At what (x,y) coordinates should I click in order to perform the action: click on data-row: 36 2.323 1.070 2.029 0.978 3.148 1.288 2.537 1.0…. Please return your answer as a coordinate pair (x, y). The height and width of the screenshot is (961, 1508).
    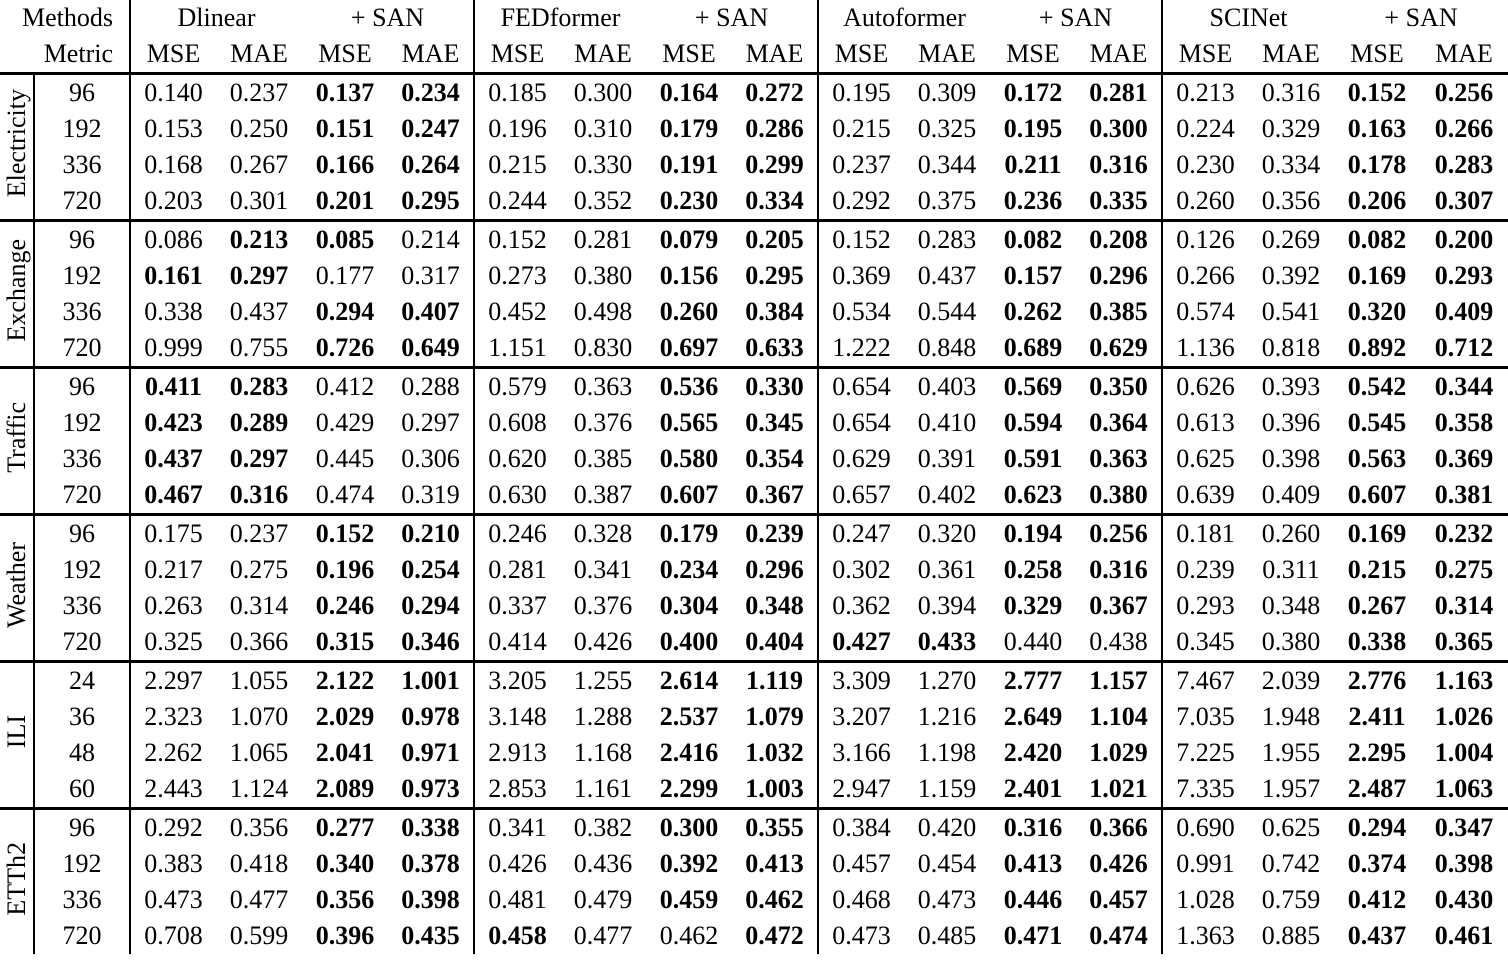
    Looking at the image, I should click on (754, 717).